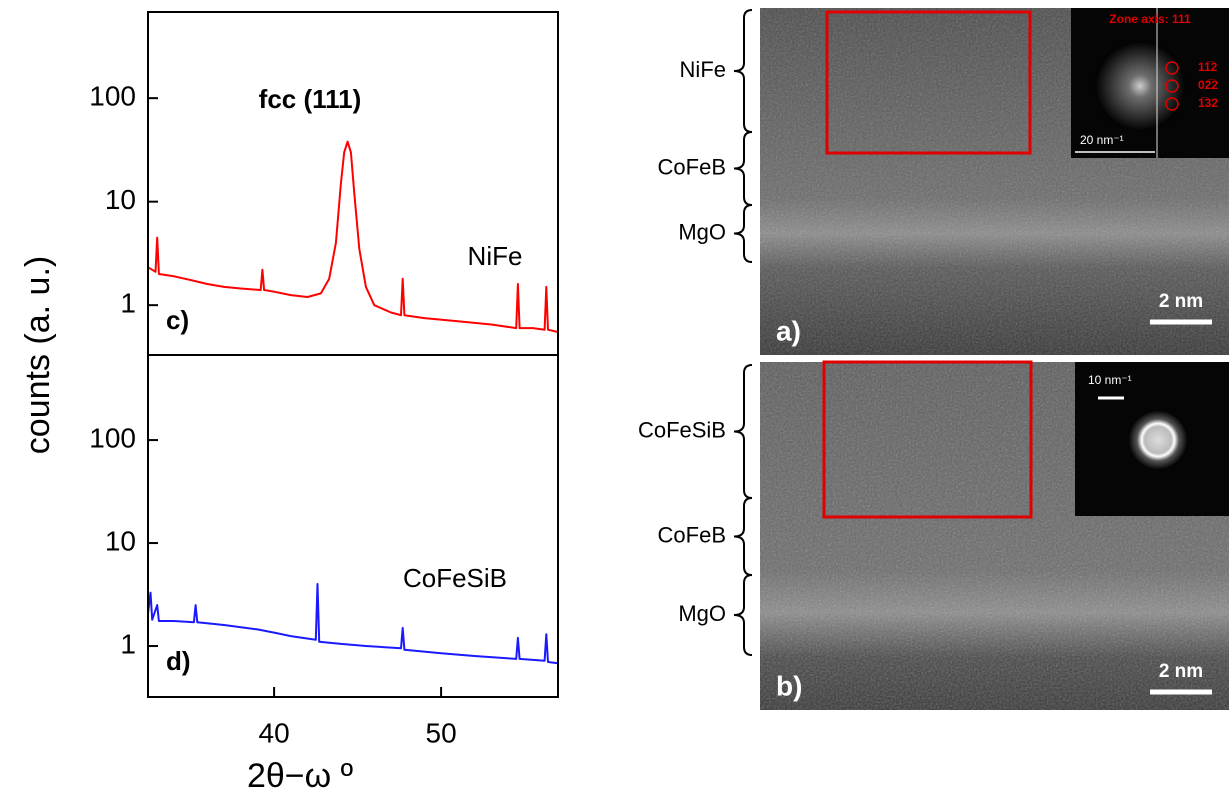 The height and width of the screenshot is (808, 1229). Describe the element at coordinates (1150, 19) in the screenshot. I see `zone-axis: Zone axis: 111` at that location.